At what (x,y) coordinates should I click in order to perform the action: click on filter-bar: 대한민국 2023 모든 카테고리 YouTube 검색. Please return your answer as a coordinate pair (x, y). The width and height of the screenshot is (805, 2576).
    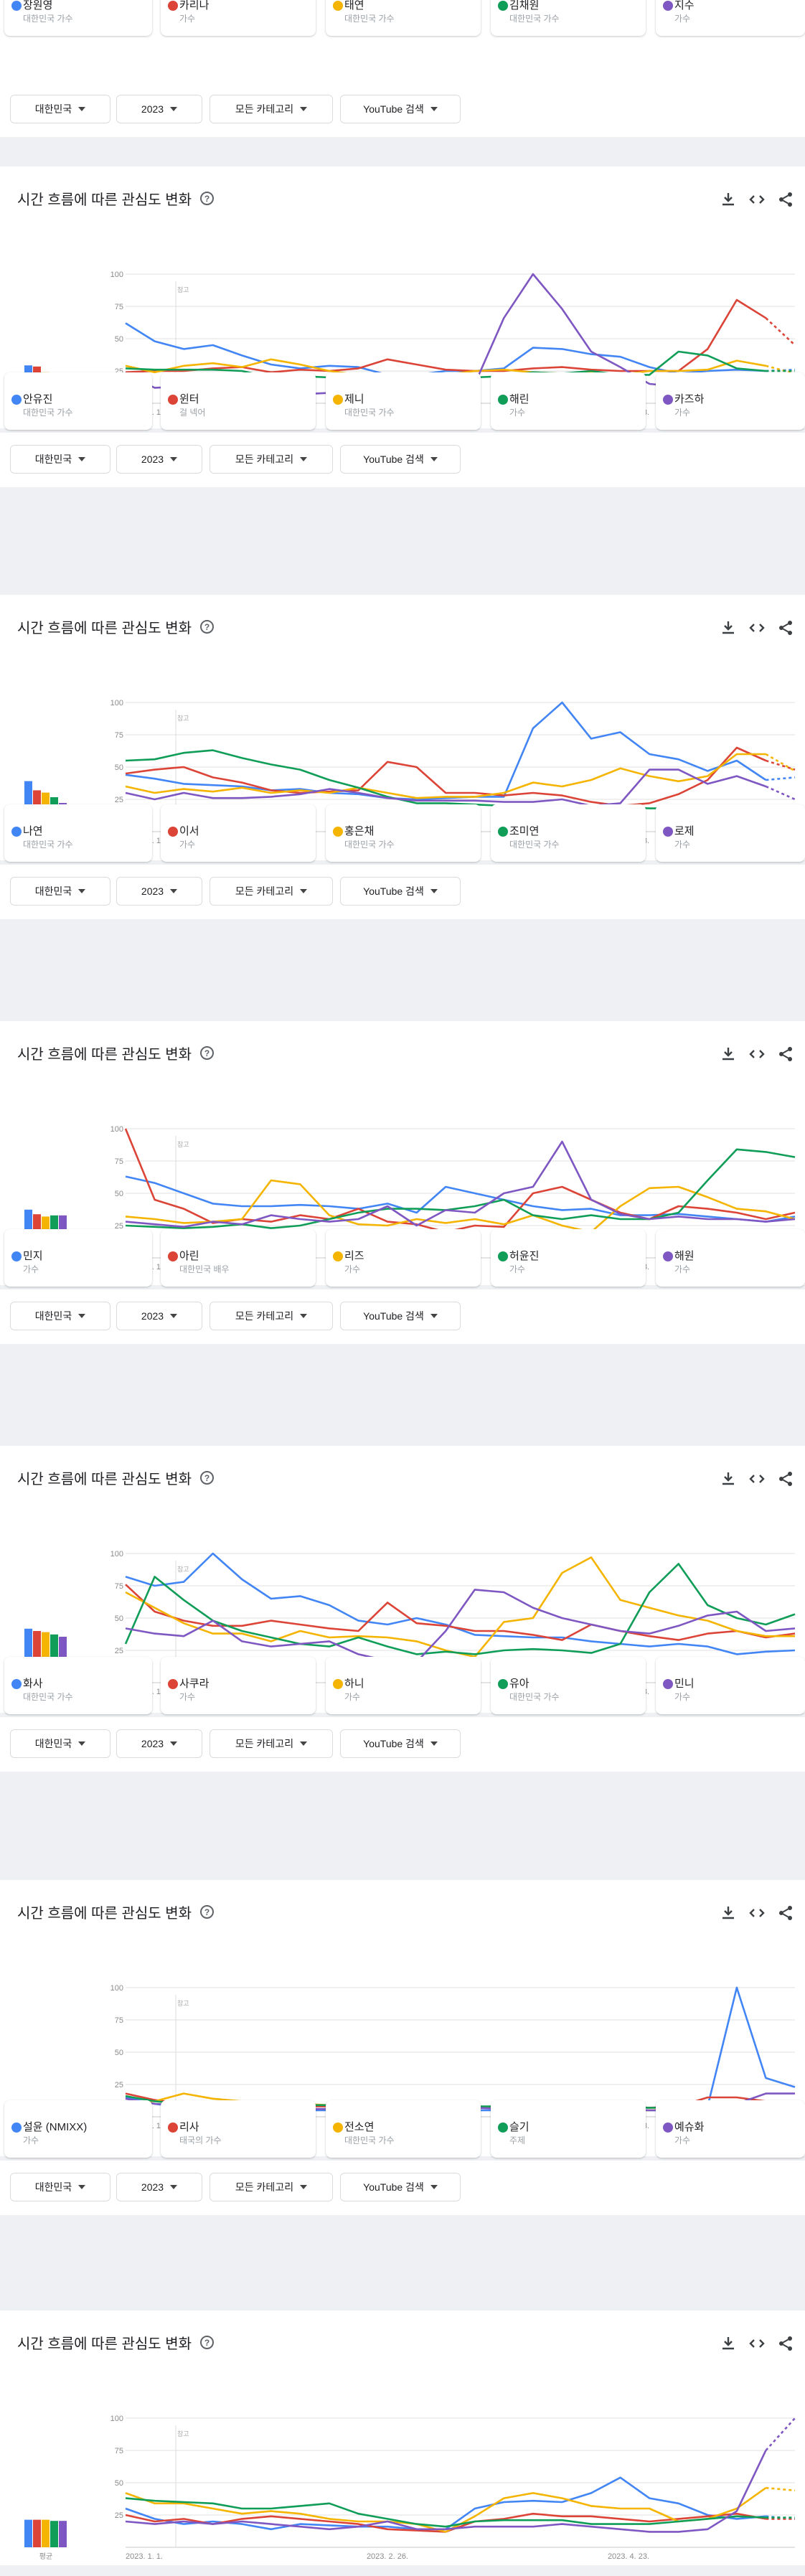
    Looking at the image, I should click on (403, 460).